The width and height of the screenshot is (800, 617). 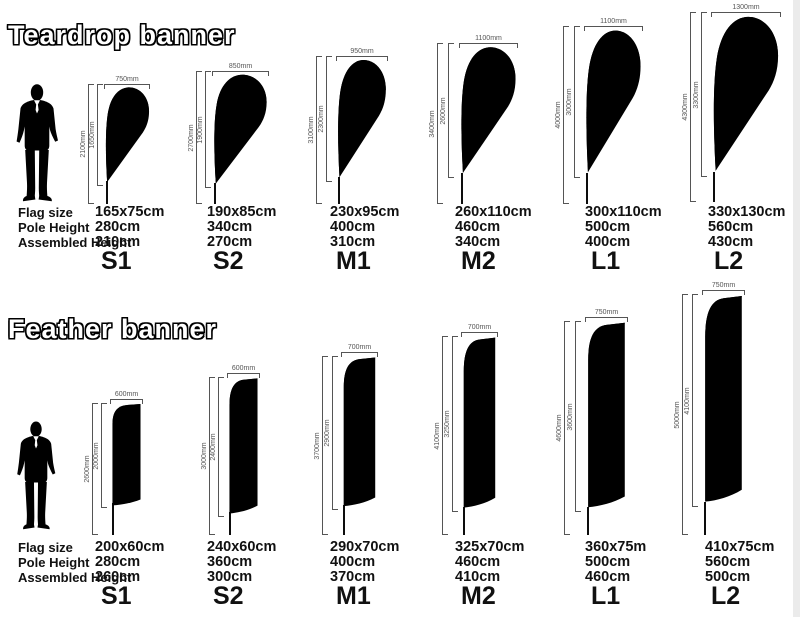 What do you see at coordinates (447, 424) in the screenshot?
I see `flag-height-dimension-label: 3250mm` at bounding box center [447, 424].